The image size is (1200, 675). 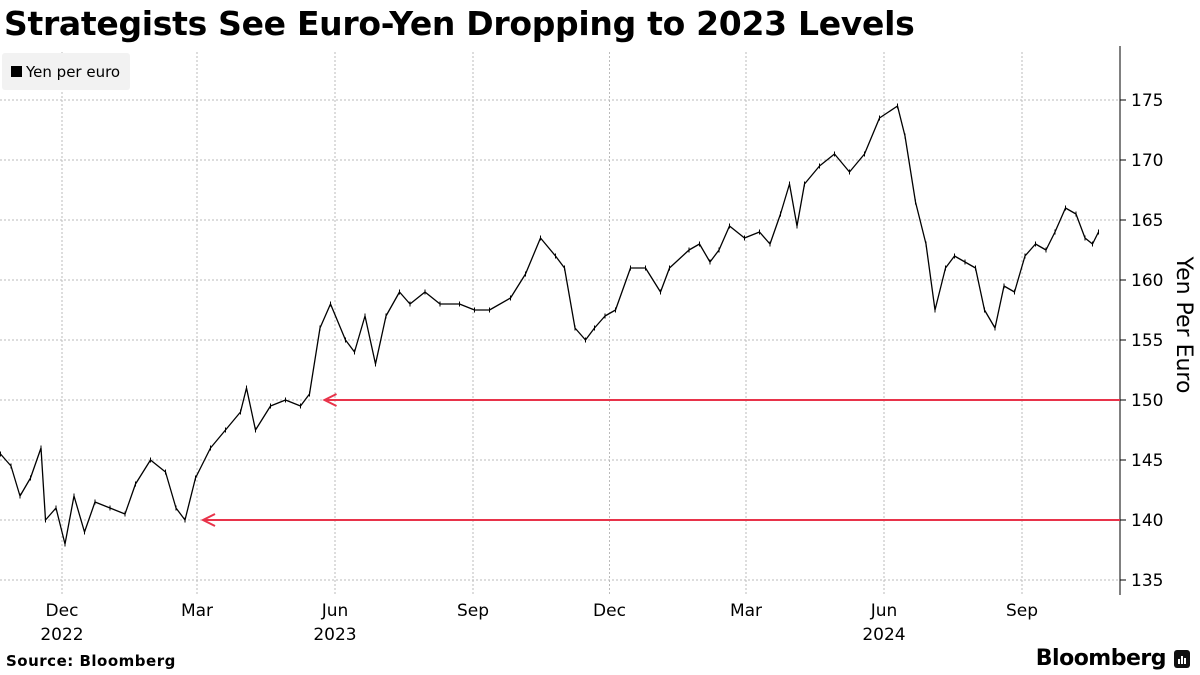 I want to click on brand-name: Bloomberg, so click(x=1101, y=658).